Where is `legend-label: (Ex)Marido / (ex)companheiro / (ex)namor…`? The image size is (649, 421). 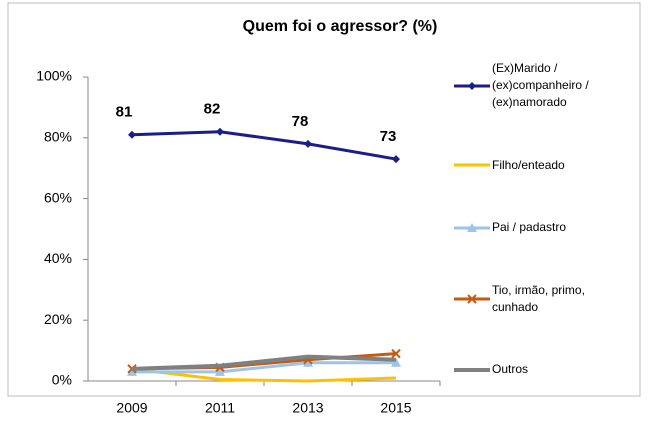 legend-label: (Ex)Marido / (ex)companheiro / (ex)namor… is located at coordinates (540, 85).